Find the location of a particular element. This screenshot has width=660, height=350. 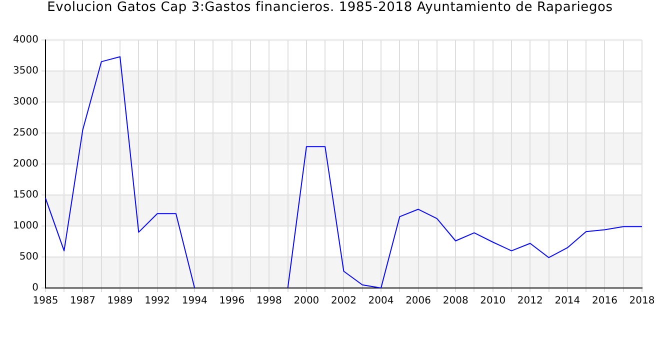

y-tick-label: 500 is located at coordinates (28, 257).